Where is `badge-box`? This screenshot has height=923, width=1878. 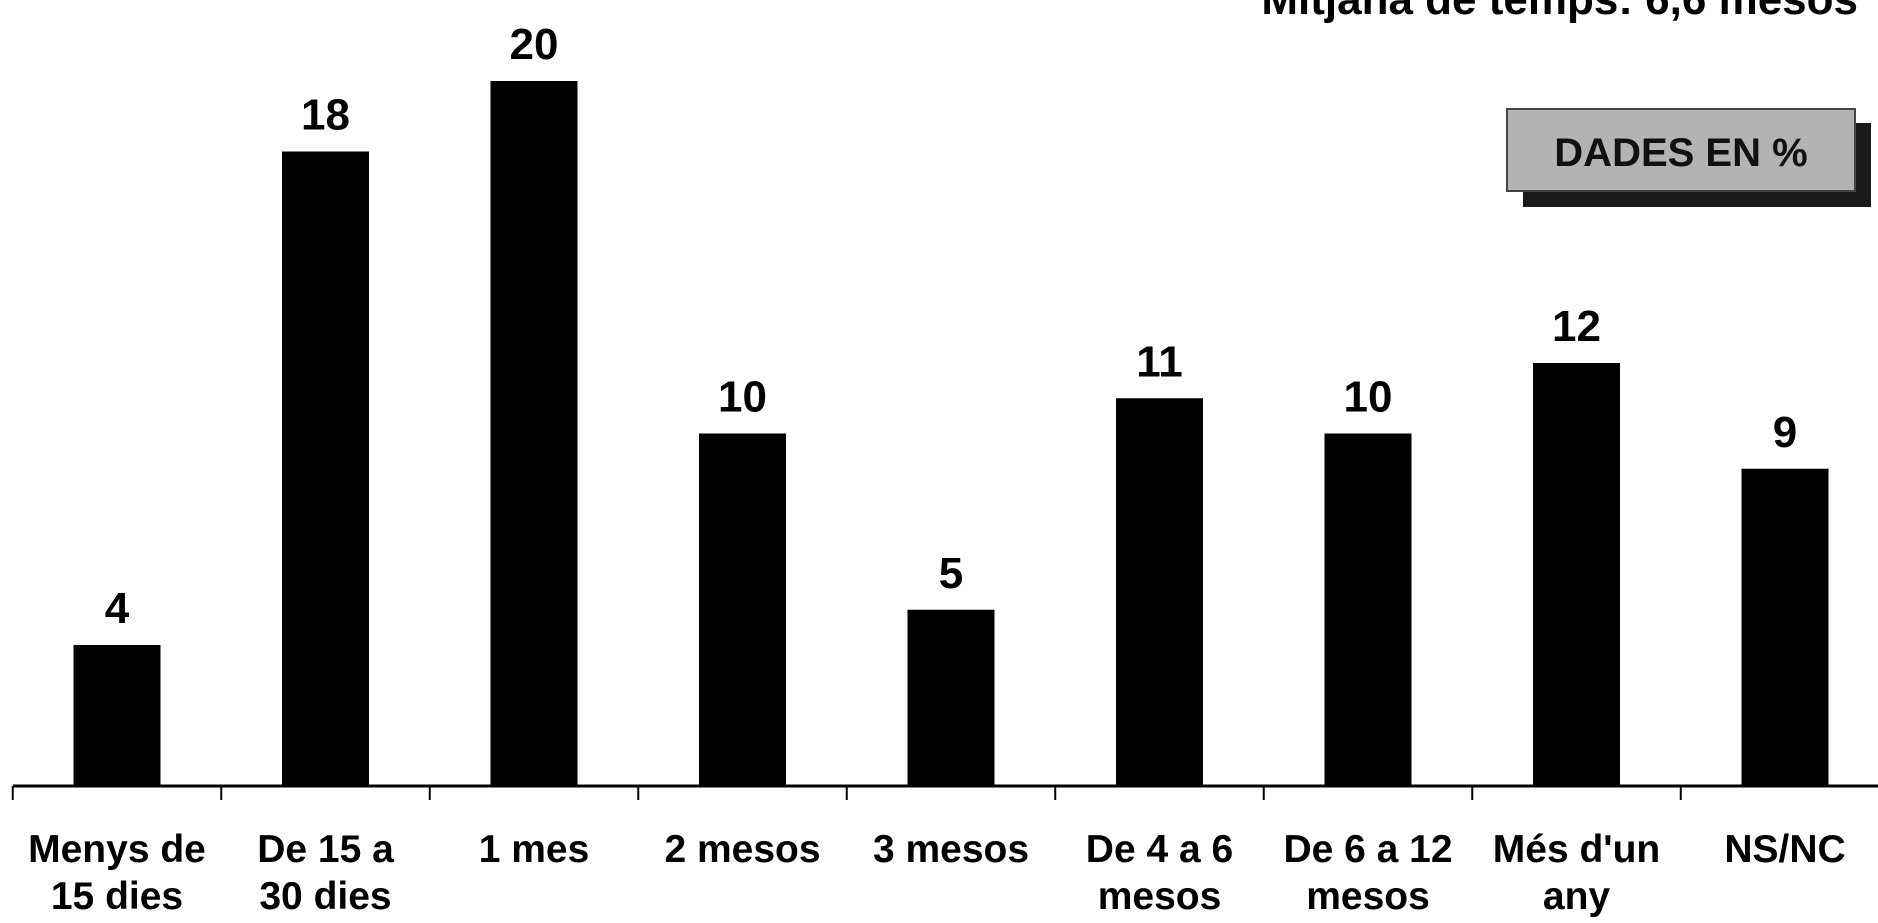 badge-box is located at coordinates (1681, 150).